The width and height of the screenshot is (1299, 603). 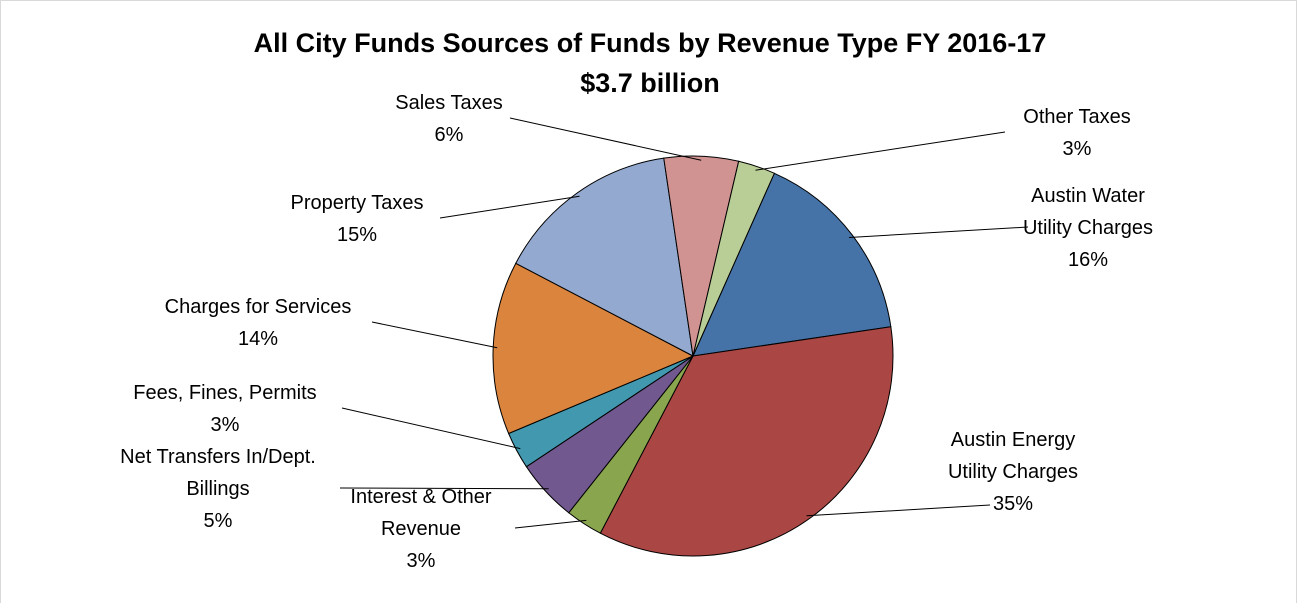 I want to click on slice-label-3: Revenue, so click(x=421, y=529).